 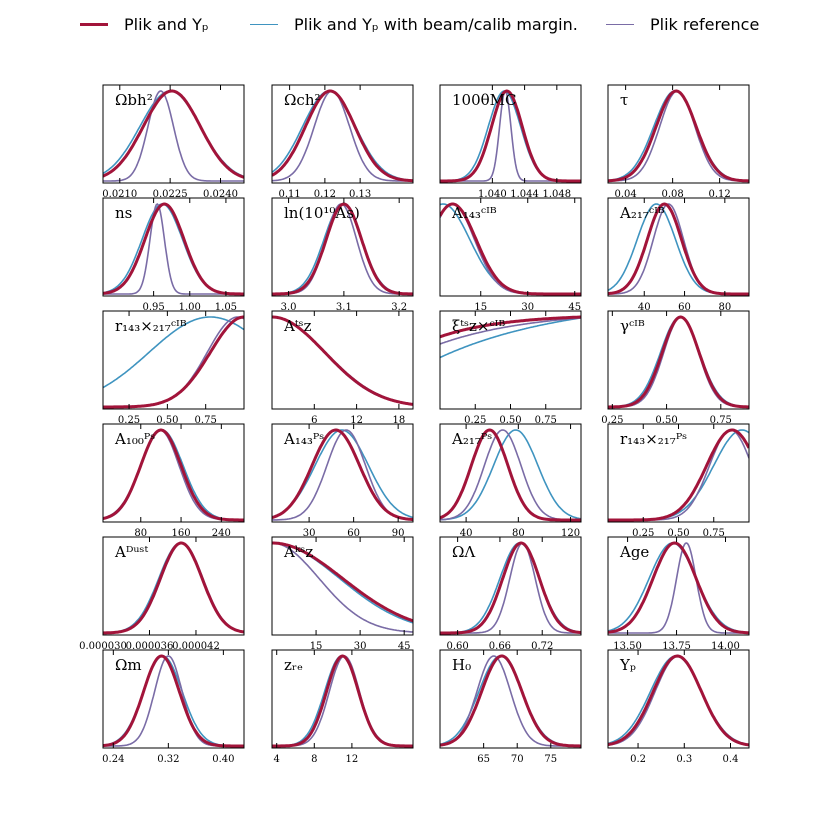 What do you see at coordinates (302, 100) in the screenshot?
I see `panel-title: Ωch²` at bounding box center [302, 100].